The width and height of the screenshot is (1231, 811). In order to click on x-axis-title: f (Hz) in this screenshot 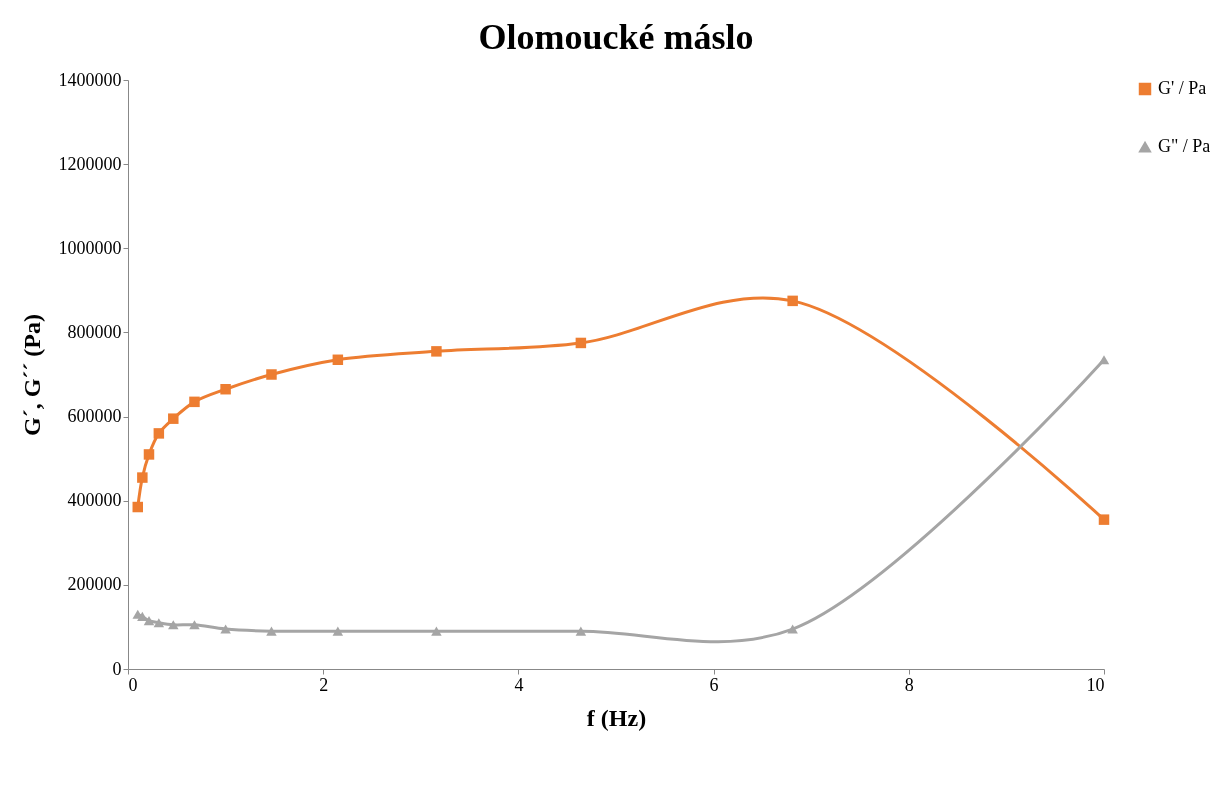, I will do `click(616, 717)`.